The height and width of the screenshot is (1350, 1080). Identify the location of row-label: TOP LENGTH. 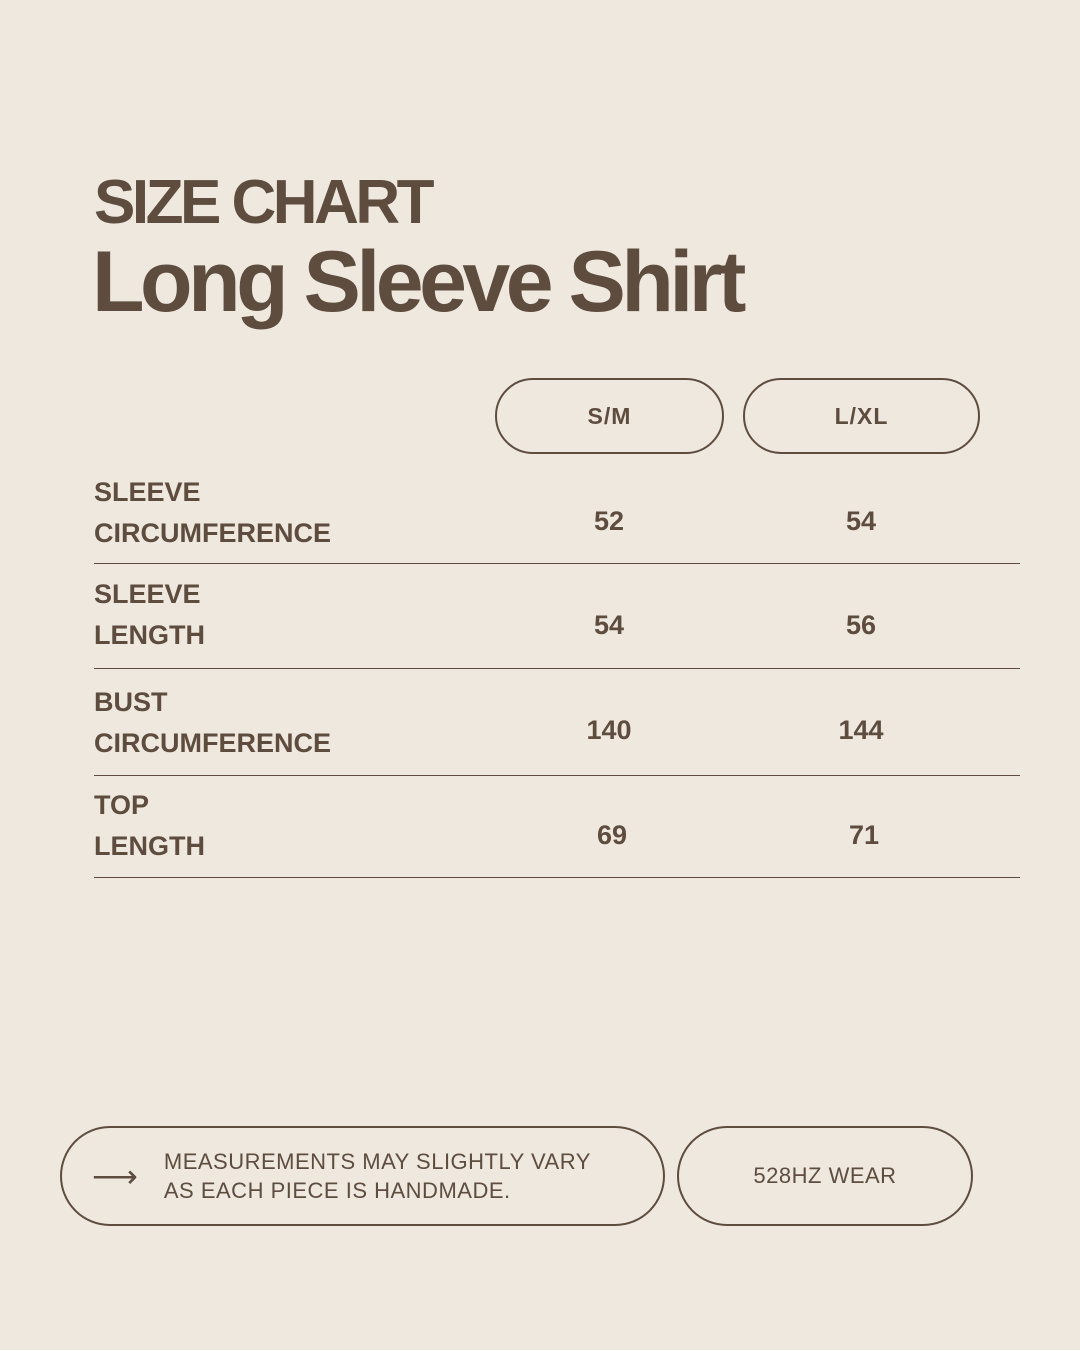
(149, 826).